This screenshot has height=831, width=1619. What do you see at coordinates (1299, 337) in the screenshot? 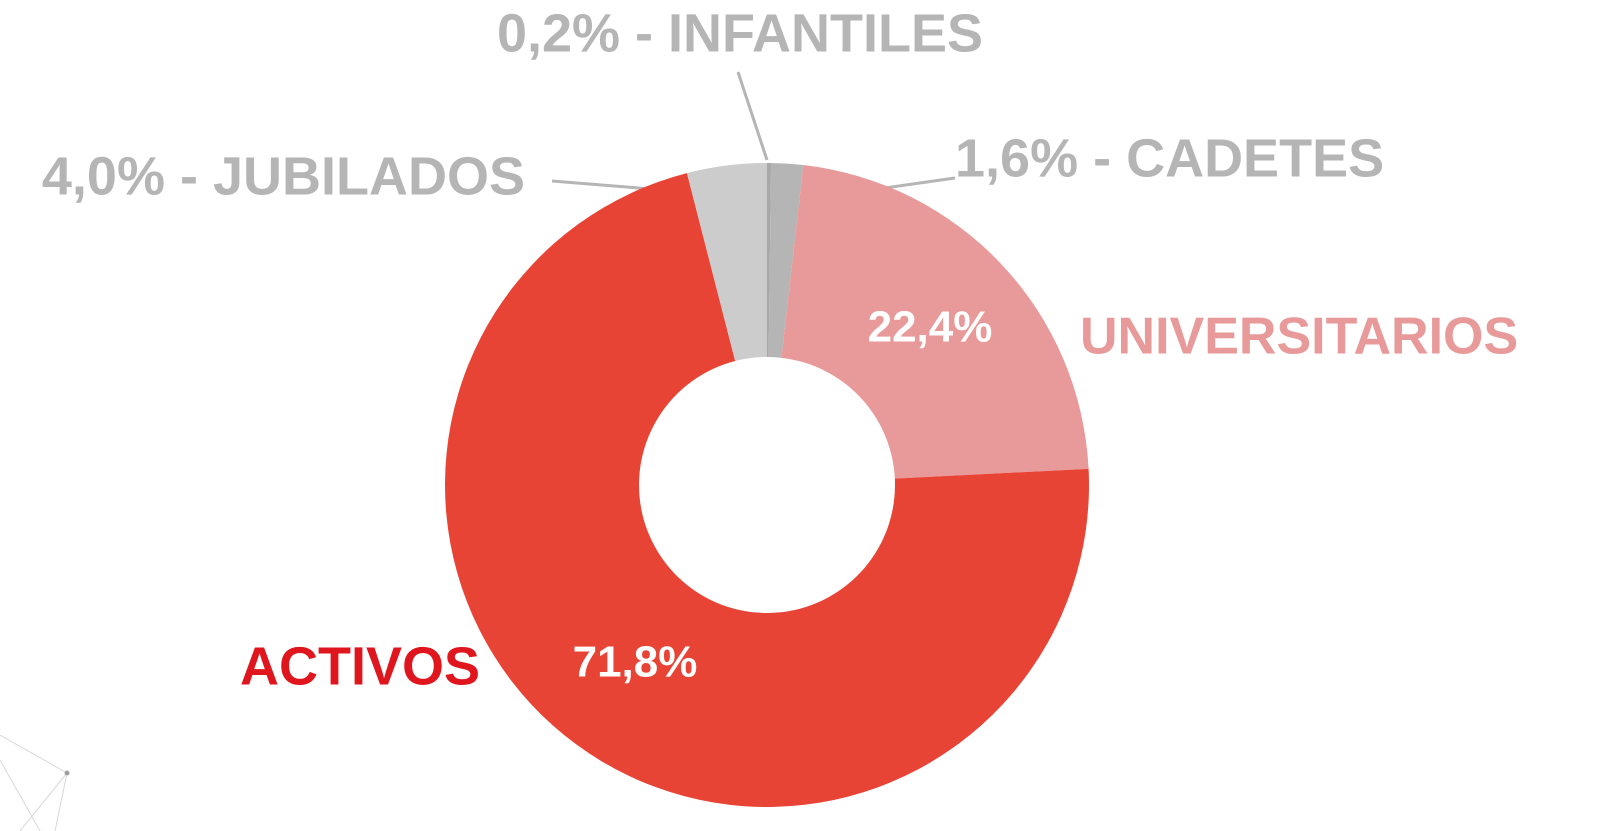
I see `slice-label: UNIVERSITARIOS` at bounding box center [1299, 337].